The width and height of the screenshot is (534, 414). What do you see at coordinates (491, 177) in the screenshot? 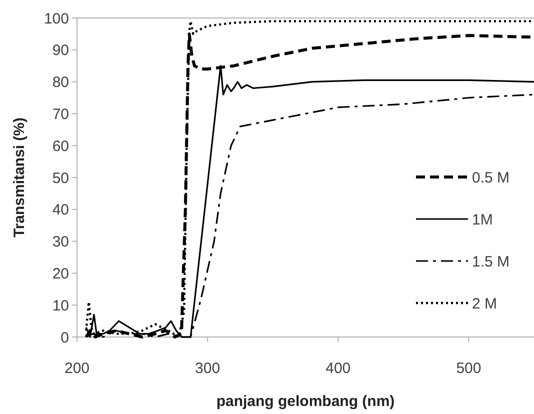
I see `legend-label: 0.5 M` at bounding box center [491, 177].